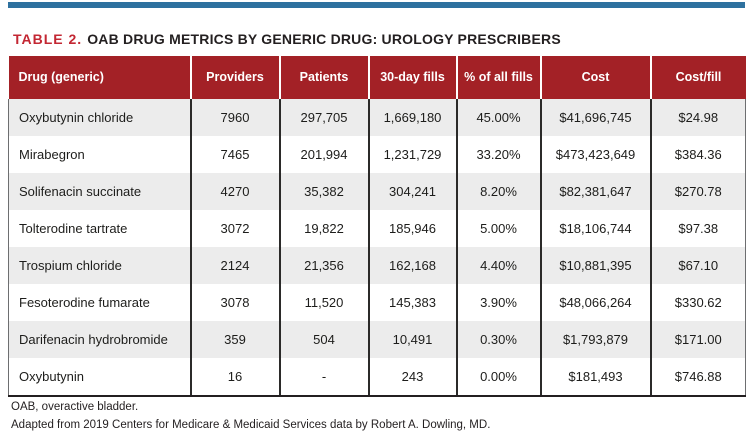 The height and width of the screenshot is (436, 753). I want to click on table-cell: 1,669,180, so click(412, 117).